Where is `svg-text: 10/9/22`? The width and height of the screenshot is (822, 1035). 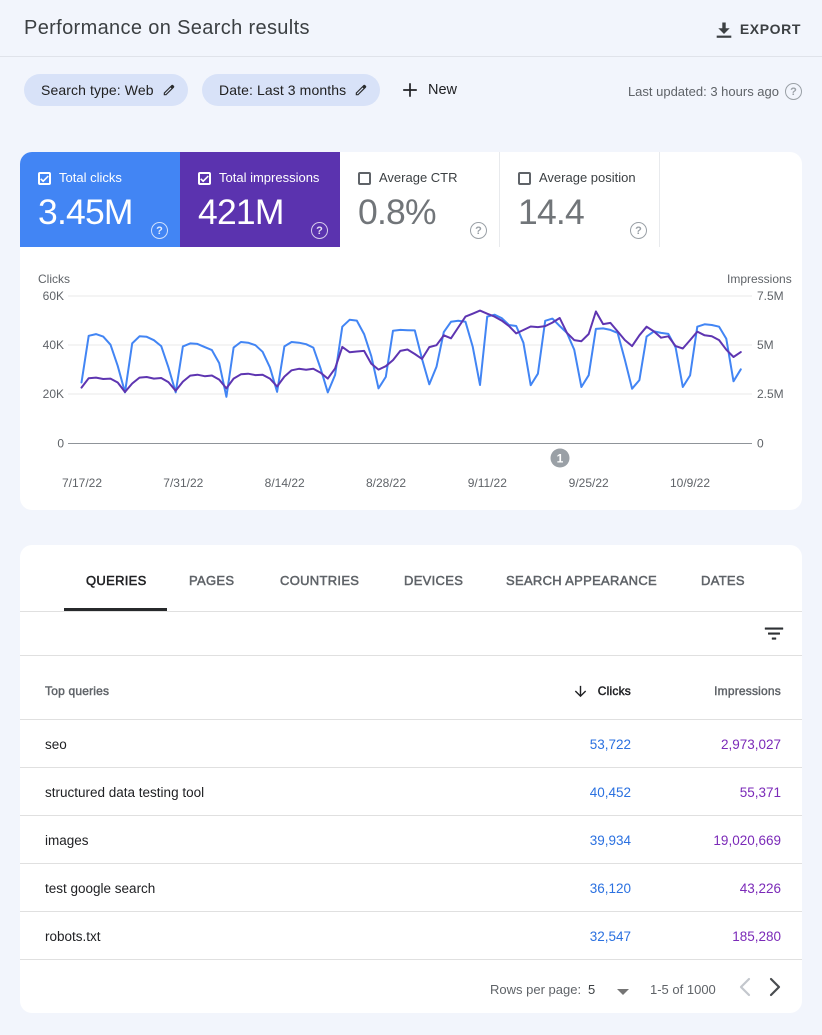
svg-text: 10/9/22 is located at coordinates (690, 483).